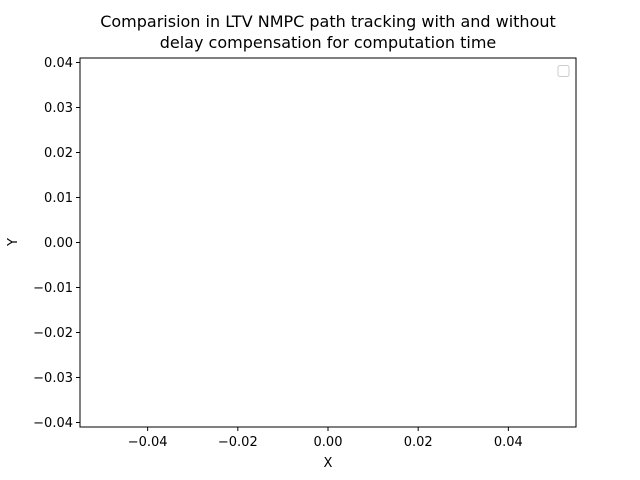  I want to click on y-tick-label: 0.00, so click(58, 243).